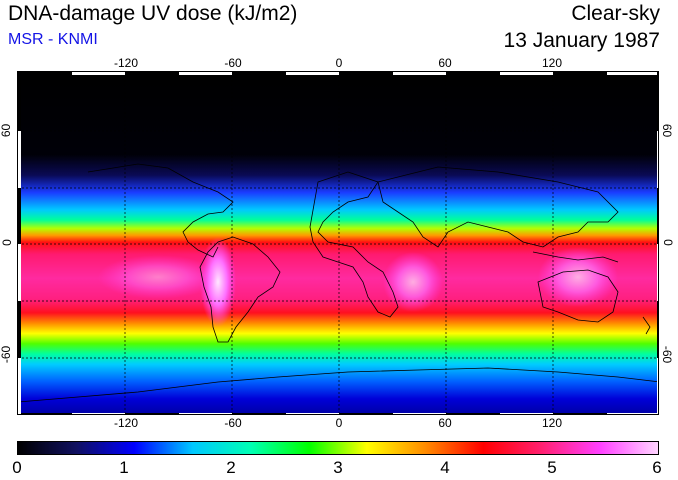 The height and width of the screenshot is (480, 678). What do you see at coordinates (338, 385) in the screenshot?
I see `antarctica-coast` at bounding box center [338, 385].